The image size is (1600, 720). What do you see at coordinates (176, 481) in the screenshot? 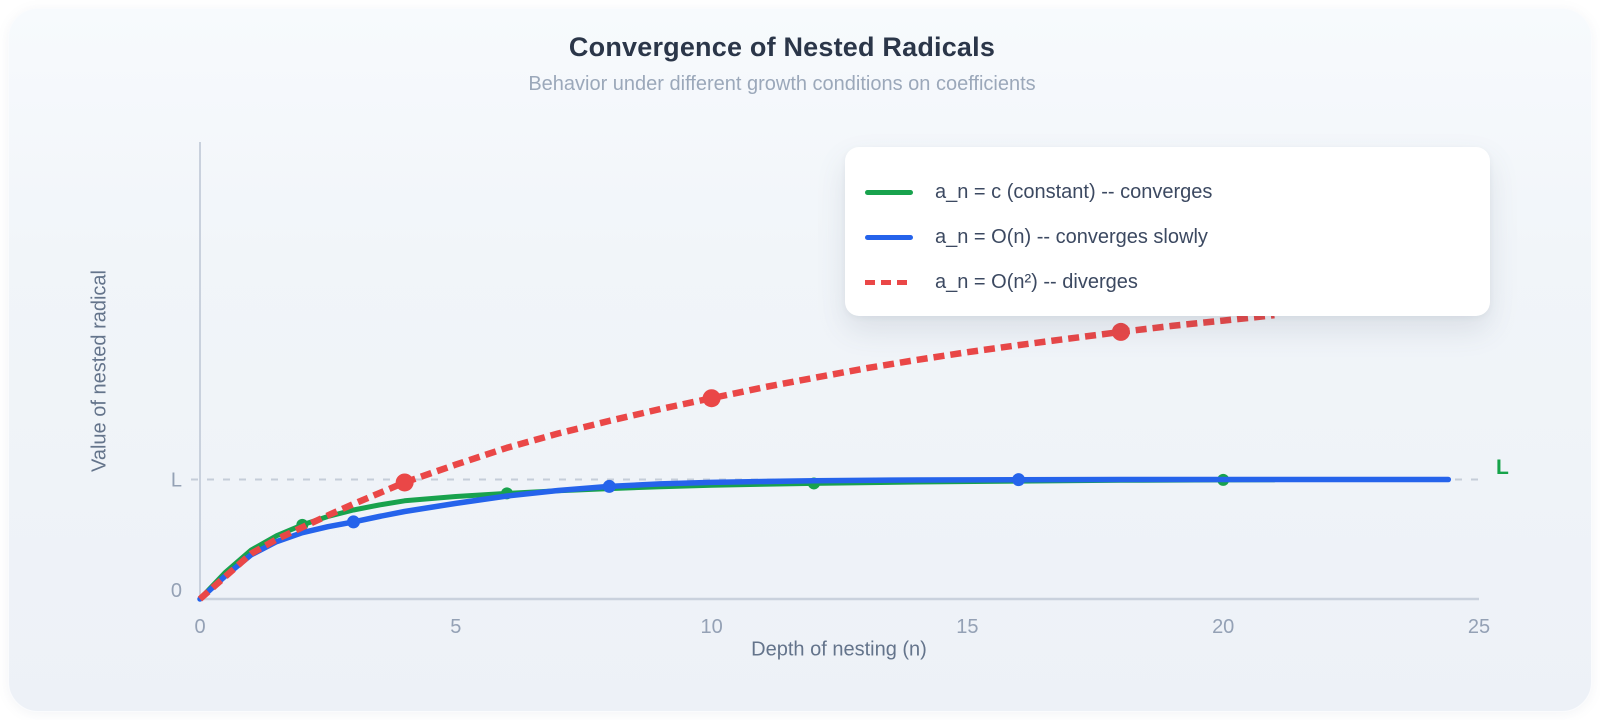
I see `y-tick-label: L` at bounding box center [176, 481].